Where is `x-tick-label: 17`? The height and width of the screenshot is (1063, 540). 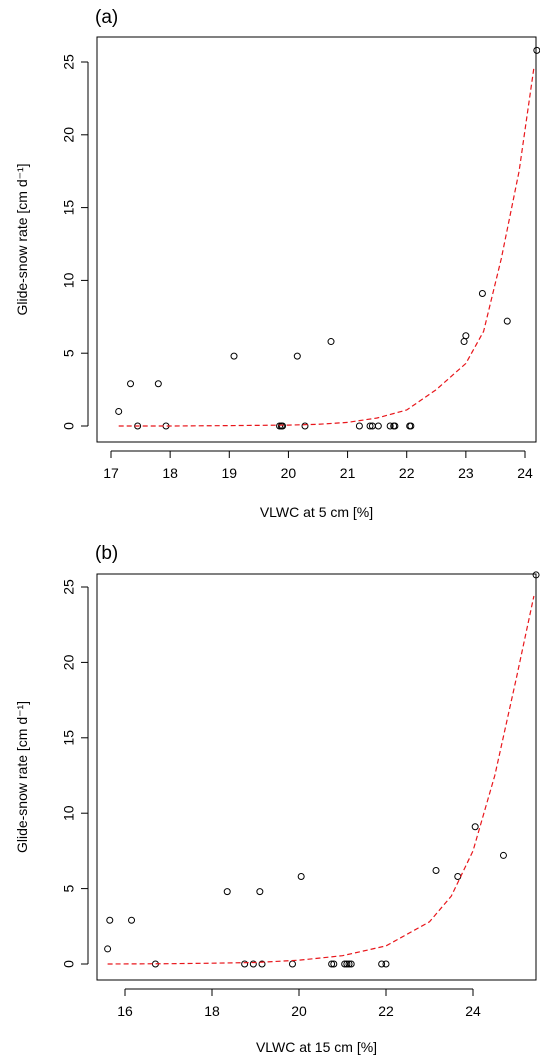
x-tick-label: 17 is located at coordinates (111, 473).